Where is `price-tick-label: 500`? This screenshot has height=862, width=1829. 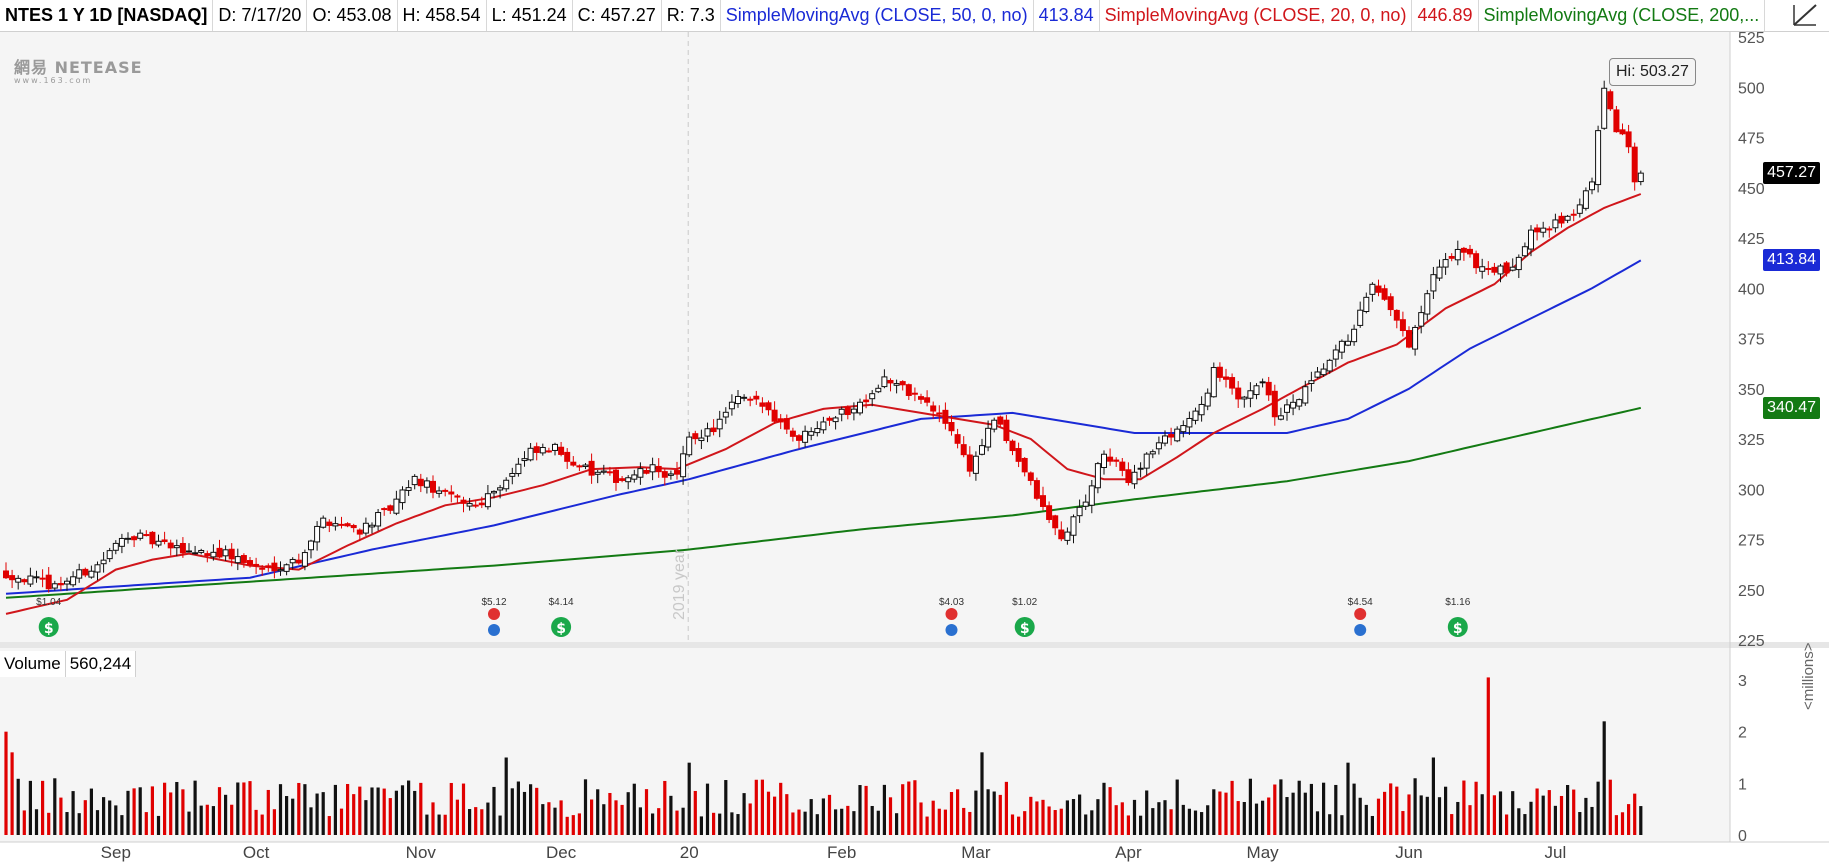
price-tick-label: 500 is located at coordinates (1751, 88).